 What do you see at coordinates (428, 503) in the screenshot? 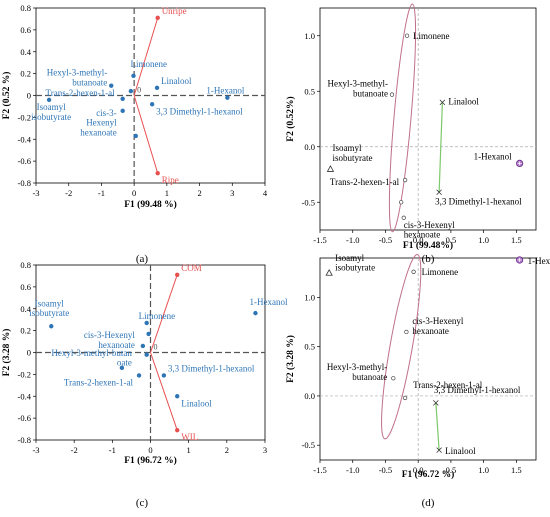
I see `panel-caption: (d)` at bounding box center [428, 503].